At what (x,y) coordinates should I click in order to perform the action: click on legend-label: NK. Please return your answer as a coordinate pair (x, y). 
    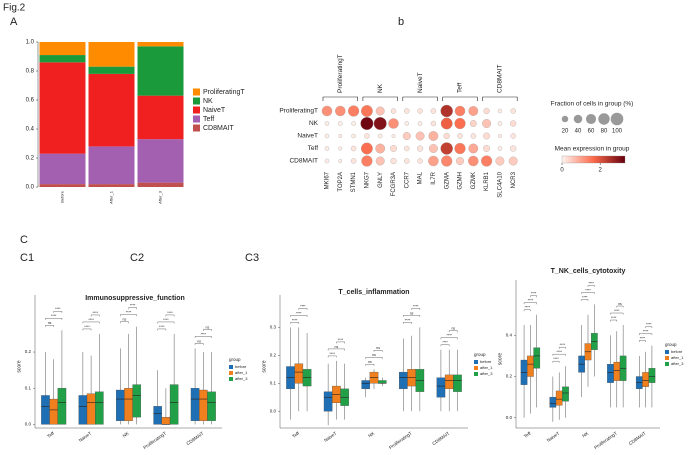
    Looking at the image, I should click on (208, 101).